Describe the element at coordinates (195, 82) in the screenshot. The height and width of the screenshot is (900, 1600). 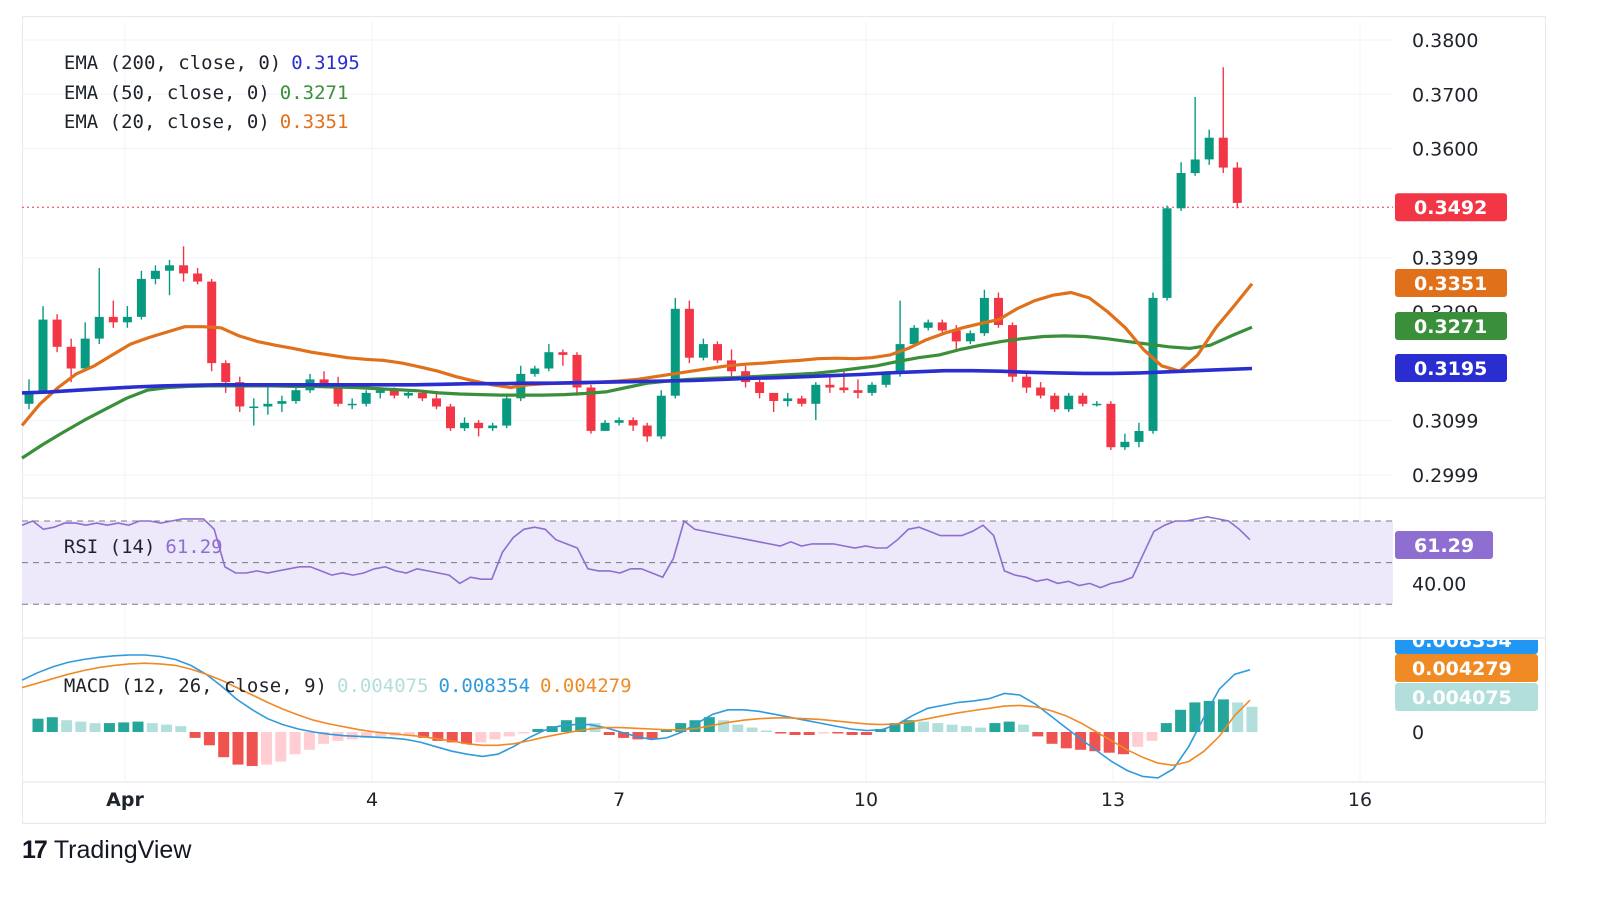
I see `legend-ema50: EMA (50, close, 0) 0.3271` at that location.